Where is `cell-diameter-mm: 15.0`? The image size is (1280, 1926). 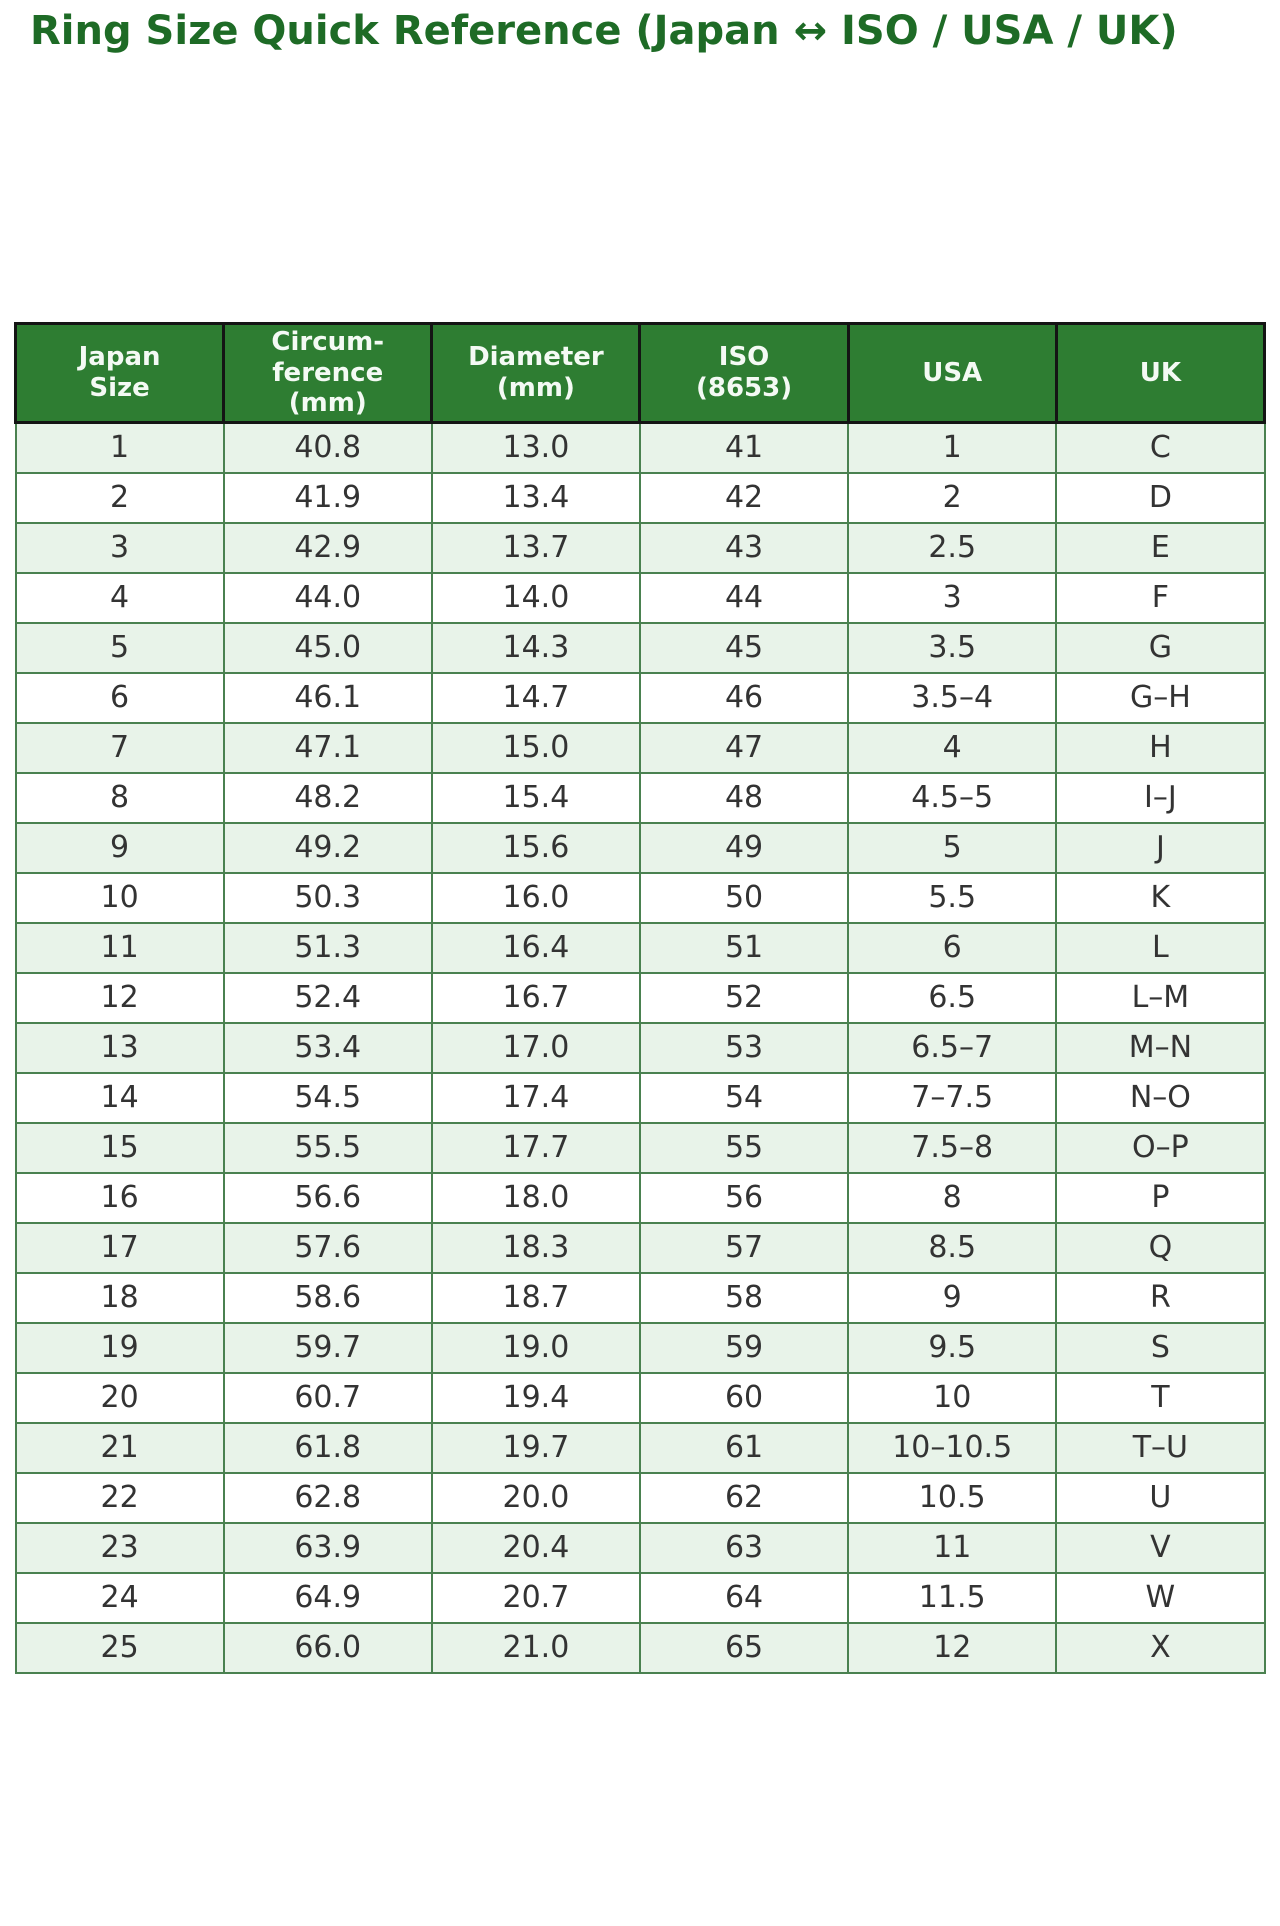
cell-diameter-mm: 15.0 is located at coordinates (535, 747).